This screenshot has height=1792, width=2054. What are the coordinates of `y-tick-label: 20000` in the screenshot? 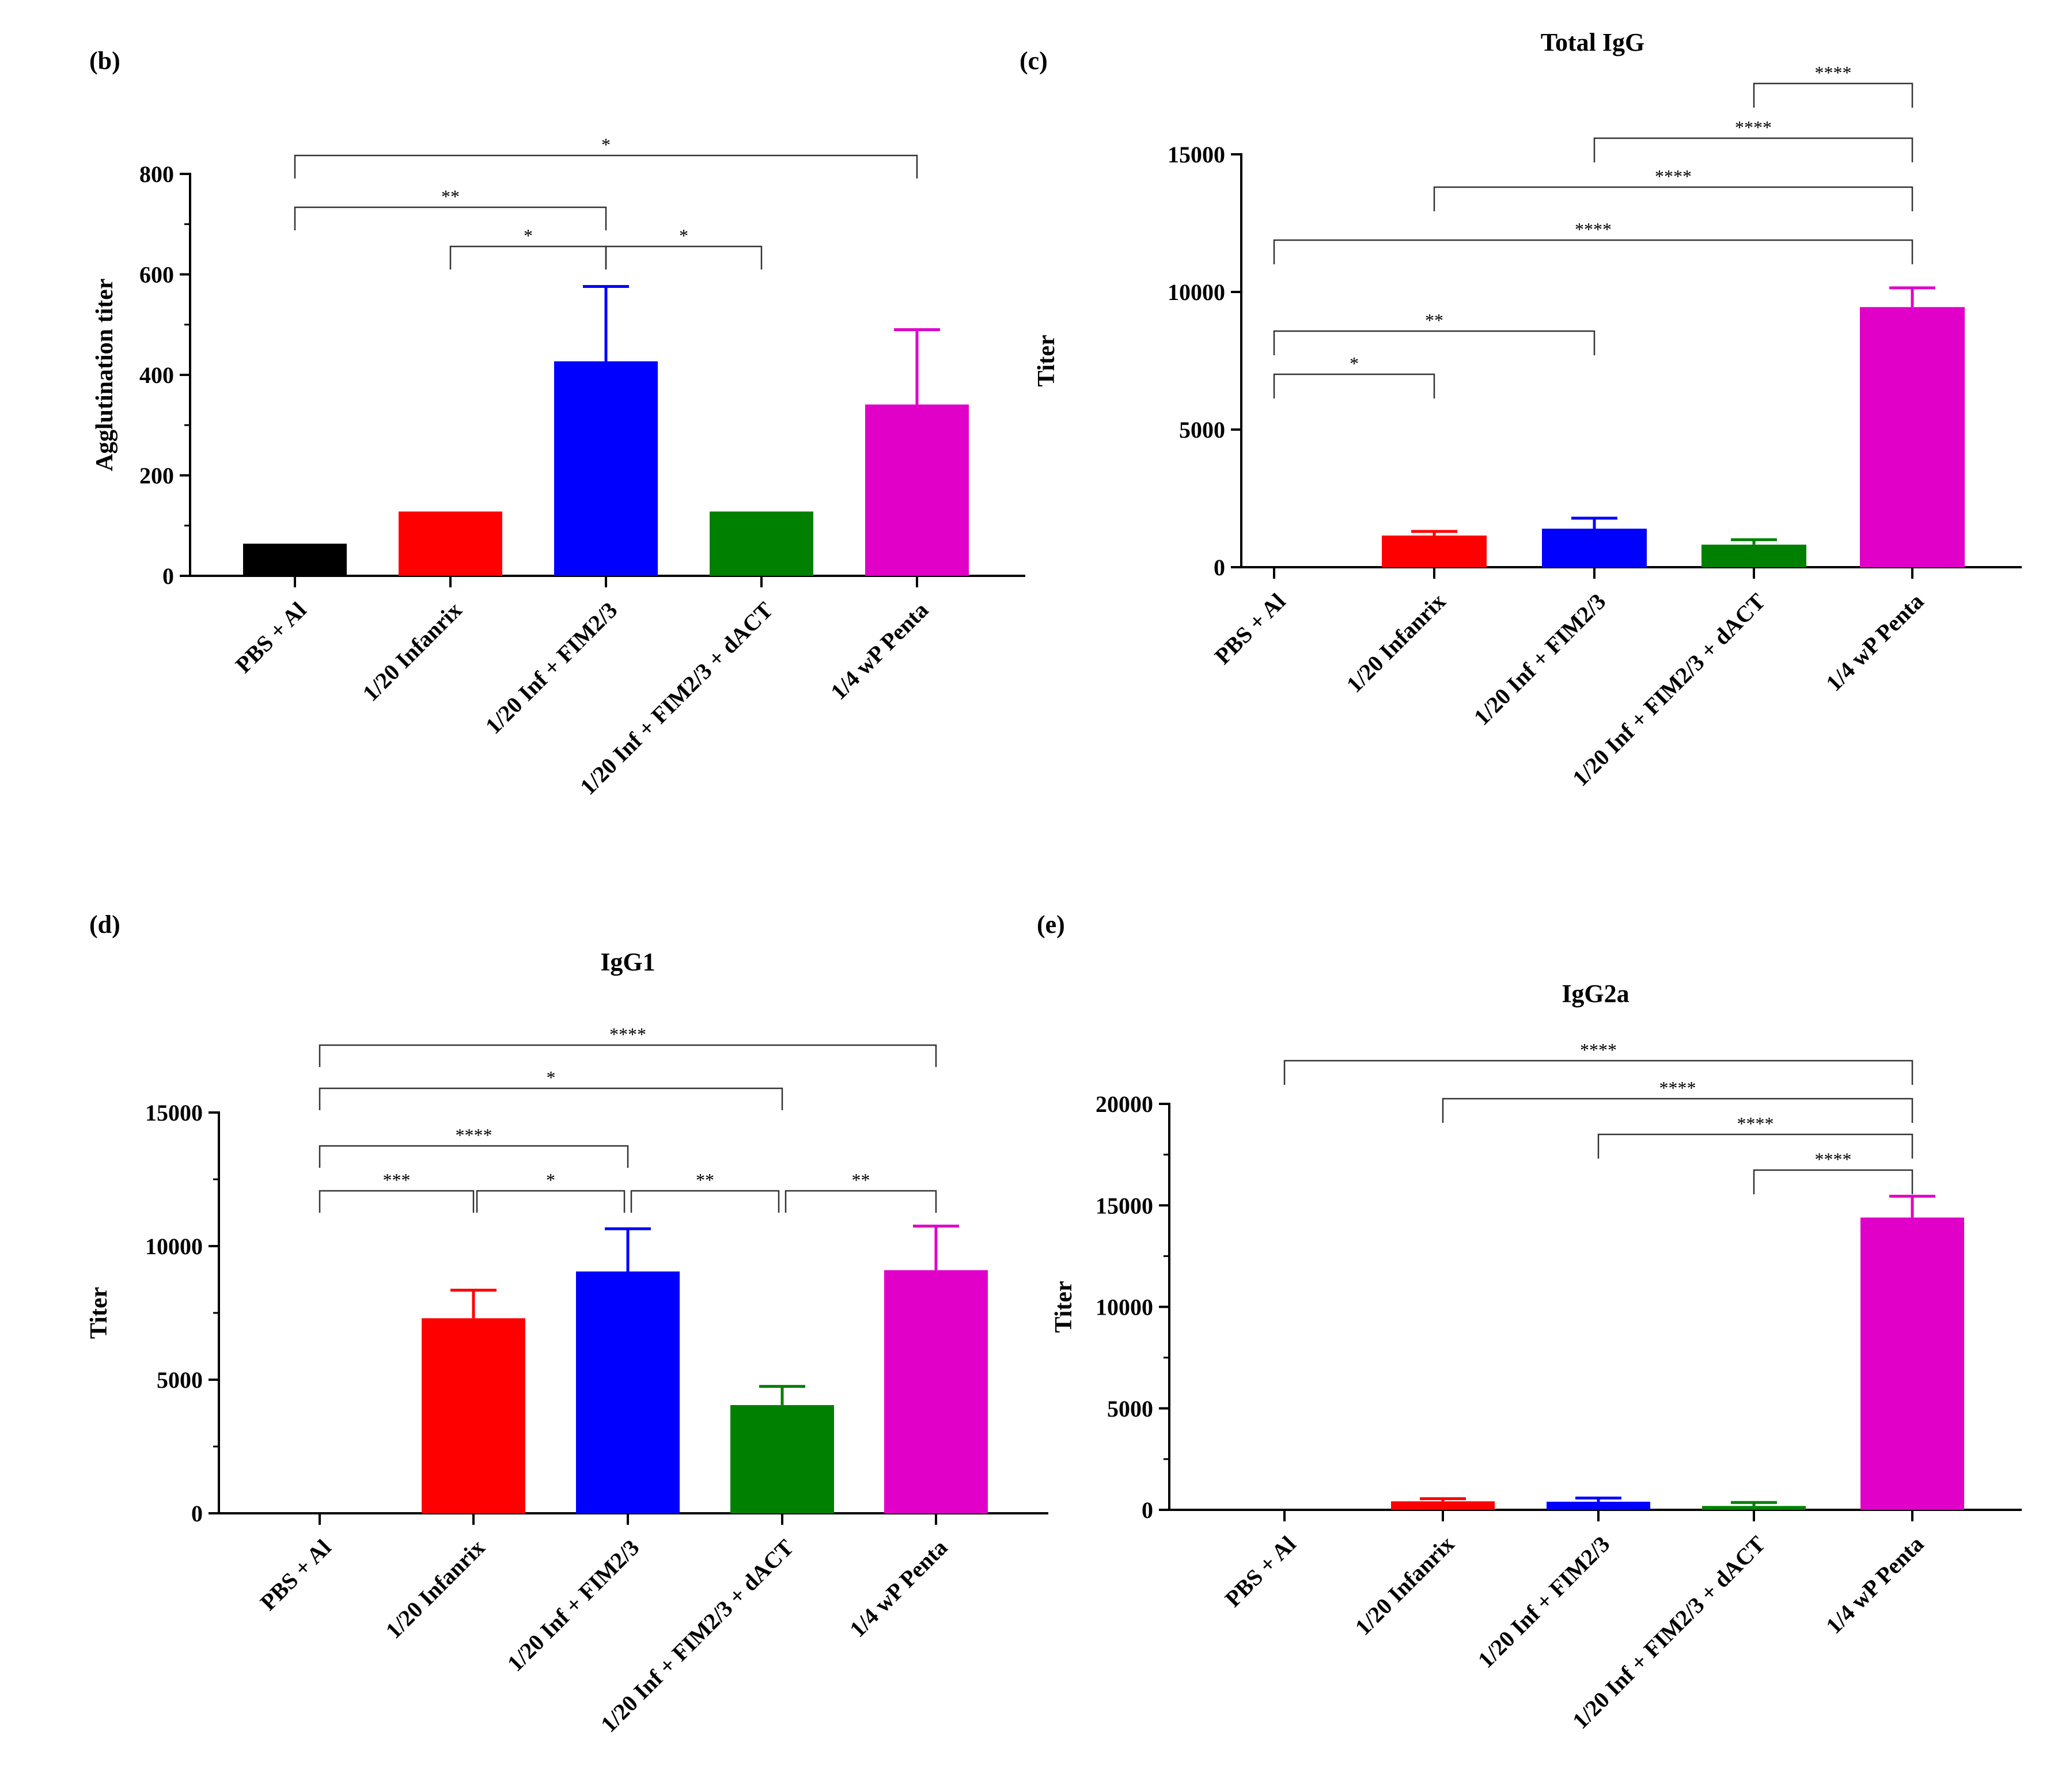 It's located at (1124, 1104).